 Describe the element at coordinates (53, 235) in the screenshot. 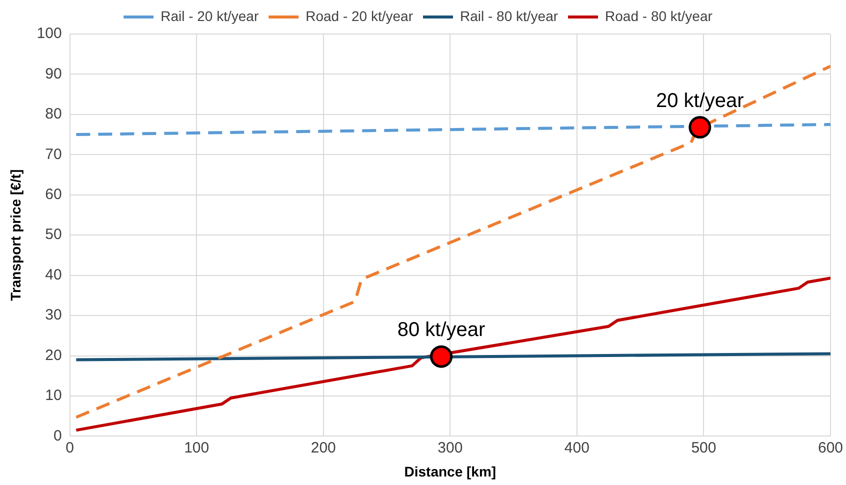

I see `y-tick-label: 50` at that location.